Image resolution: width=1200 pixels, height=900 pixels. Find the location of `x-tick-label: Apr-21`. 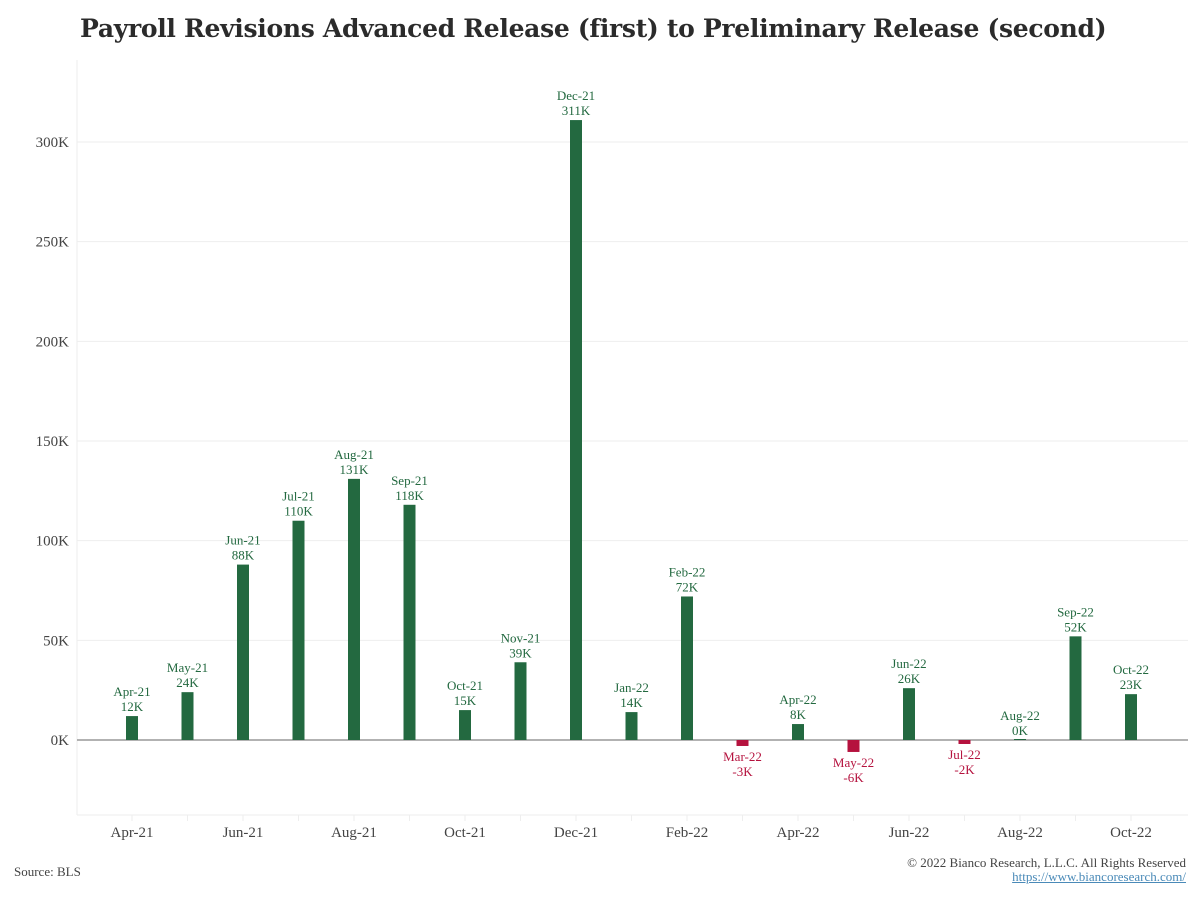

x-tick-label: Apr-21 is located at coordinates (131, 833).